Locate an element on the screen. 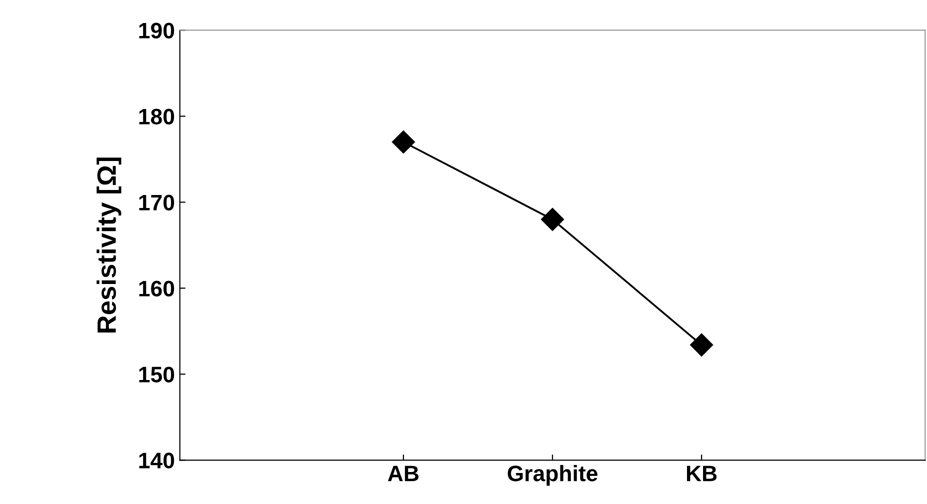  y-tick-label: 140 is located at coordinates (156, 460).